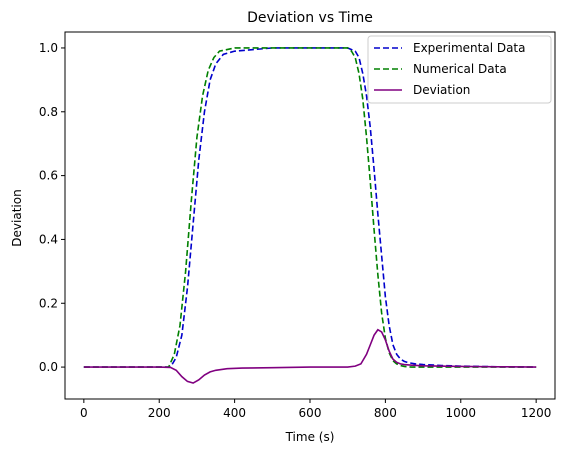  What do you see at coordinates (17, 217) in the screenshot?
I see `y-axis-label: Deviation` at bounding box center [17, 217].